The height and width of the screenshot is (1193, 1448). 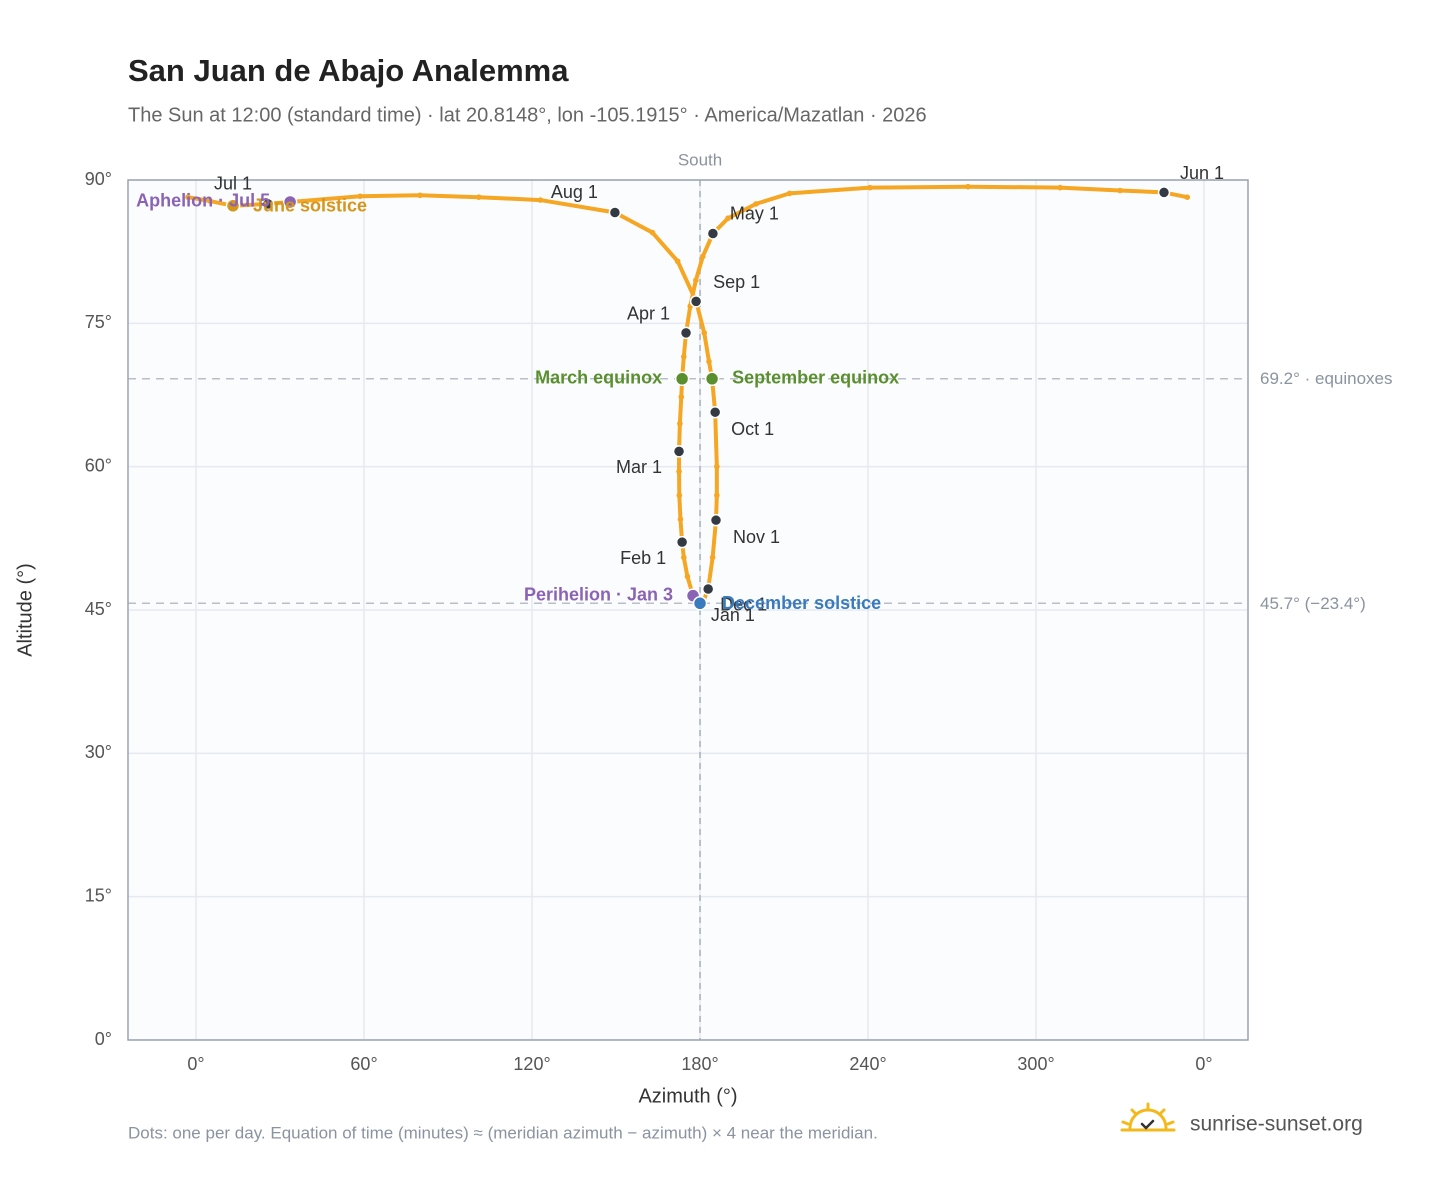 I want to click on month-label: Aug 1, so click(x=574, y=192).